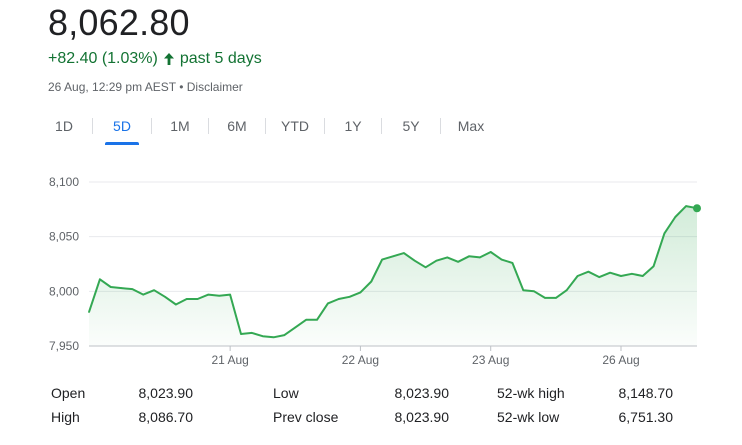  I want to click on tab-1y: 1Y, so click(353, 126).